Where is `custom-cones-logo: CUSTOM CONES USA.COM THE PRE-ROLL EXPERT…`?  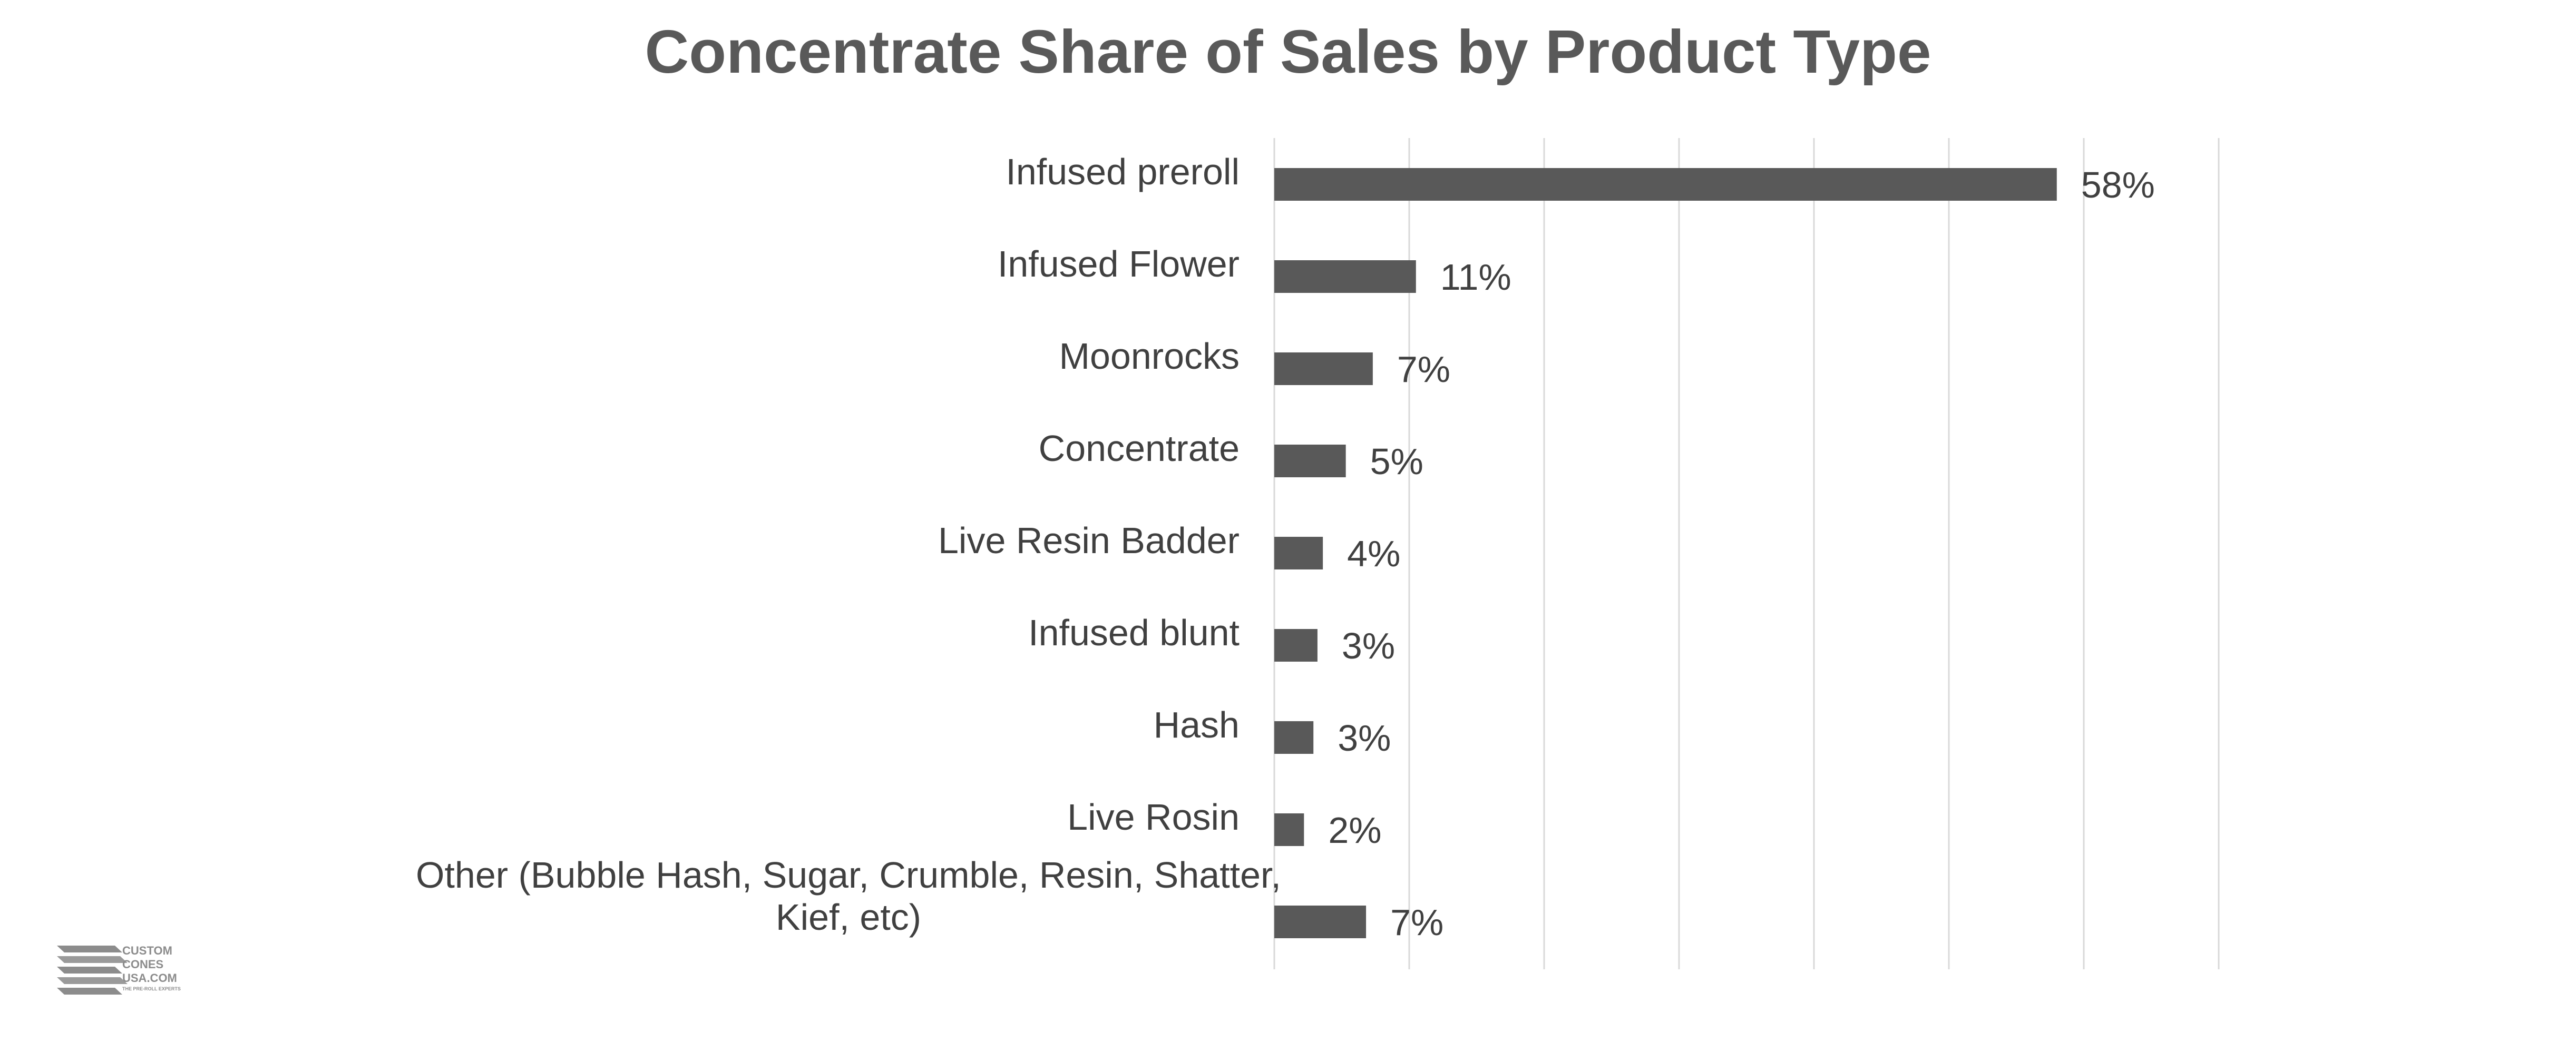 custom-cones-logo: CUSTOM CONES USA.COM THE PRE-ROLL EXPERT… is located at coordinates (119, 970).